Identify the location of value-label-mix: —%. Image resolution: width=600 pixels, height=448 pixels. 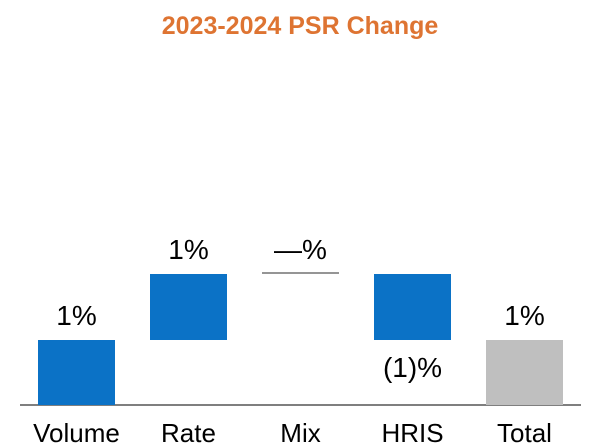
(300, 249).